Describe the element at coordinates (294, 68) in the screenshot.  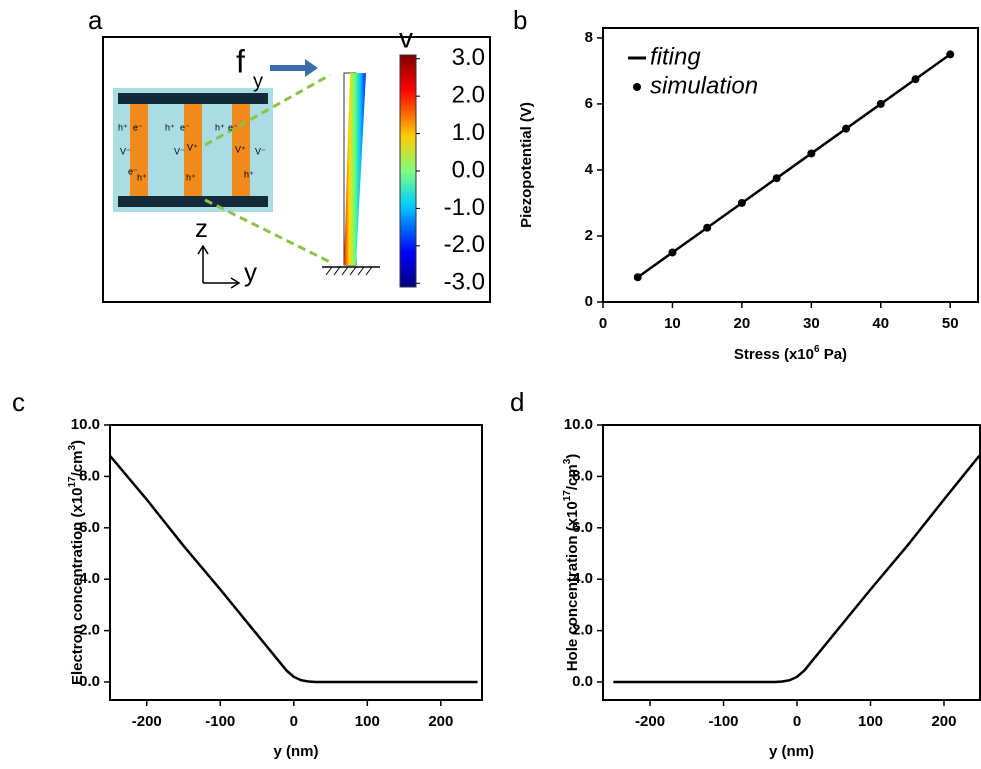
I see `force-arrow` at that location.